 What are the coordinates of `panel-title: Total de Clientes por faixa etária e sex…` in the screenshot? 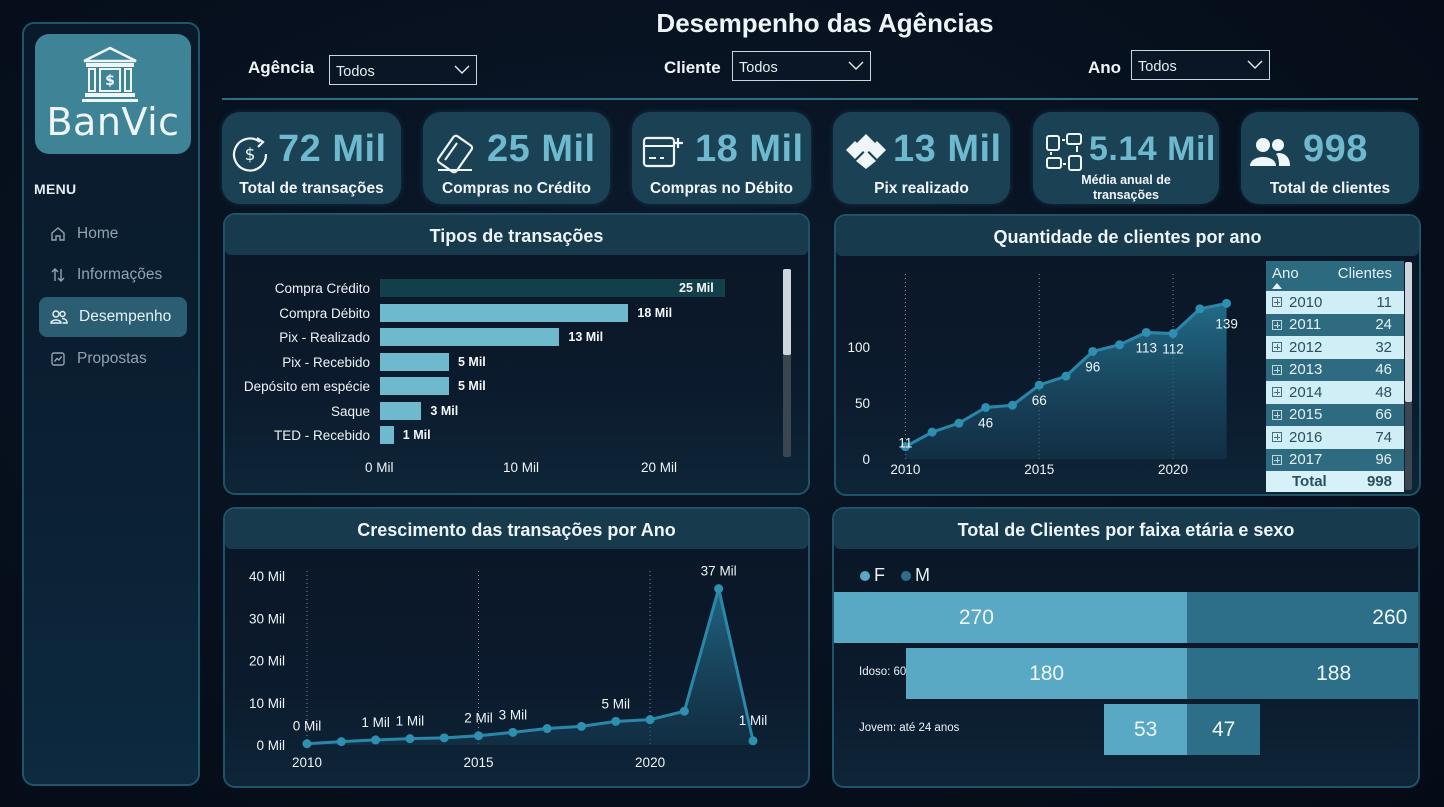 It's located at (1126, 529).